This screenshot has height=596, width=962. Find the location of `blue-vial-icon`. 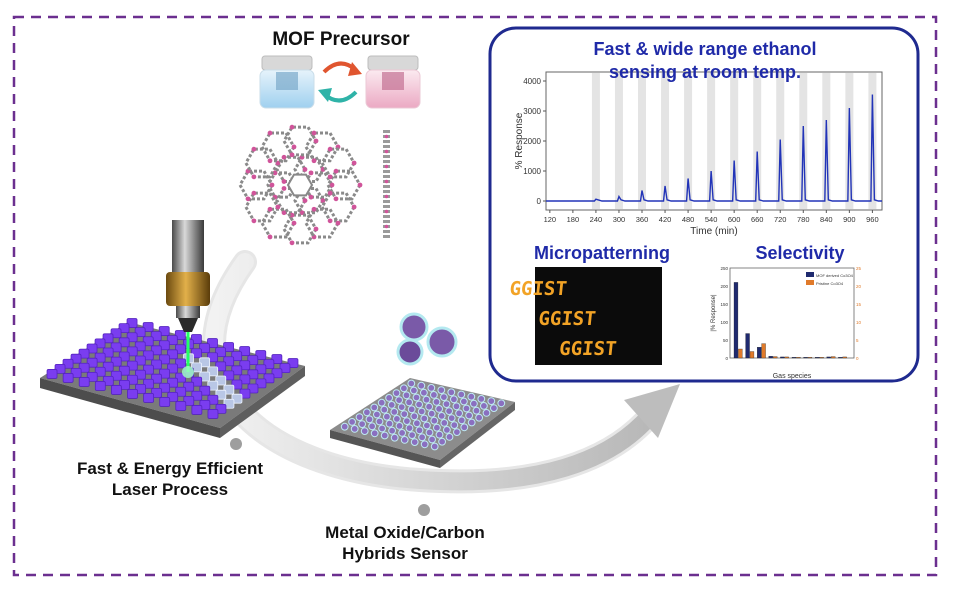

blue-vial-icon is located at coordinates (287, 82).